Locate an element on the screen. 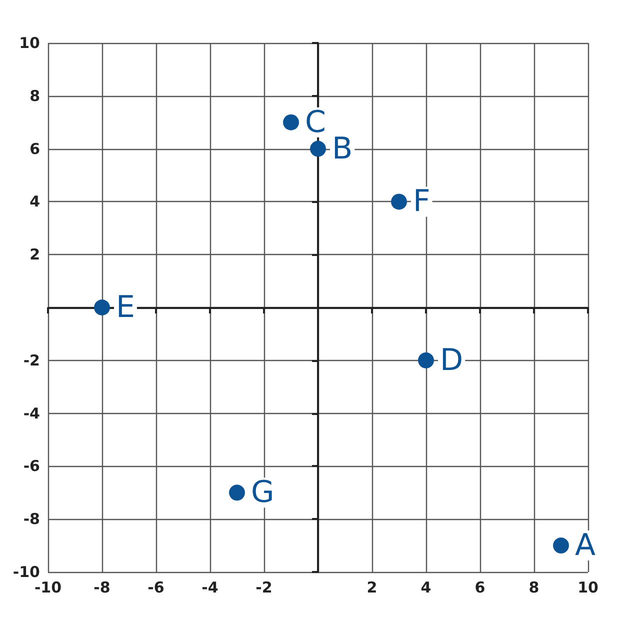 This screenshot has width=626, height=620. y-tick-label: -4 is located at coordinates (31, 413).